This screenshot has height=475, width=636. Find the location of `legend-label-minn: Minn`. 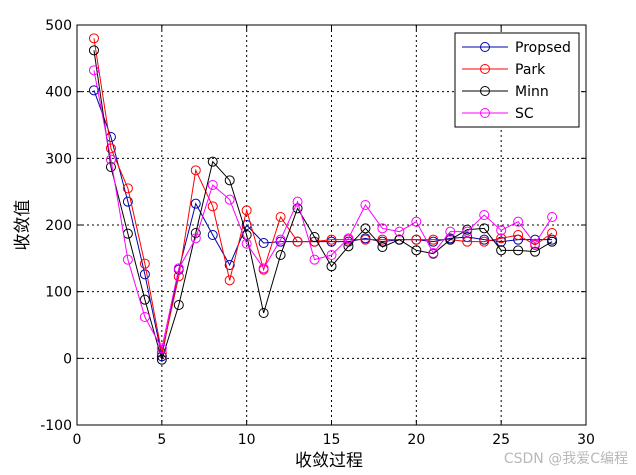

legend-label-minn: Minn is located at coordinates (532, 92).